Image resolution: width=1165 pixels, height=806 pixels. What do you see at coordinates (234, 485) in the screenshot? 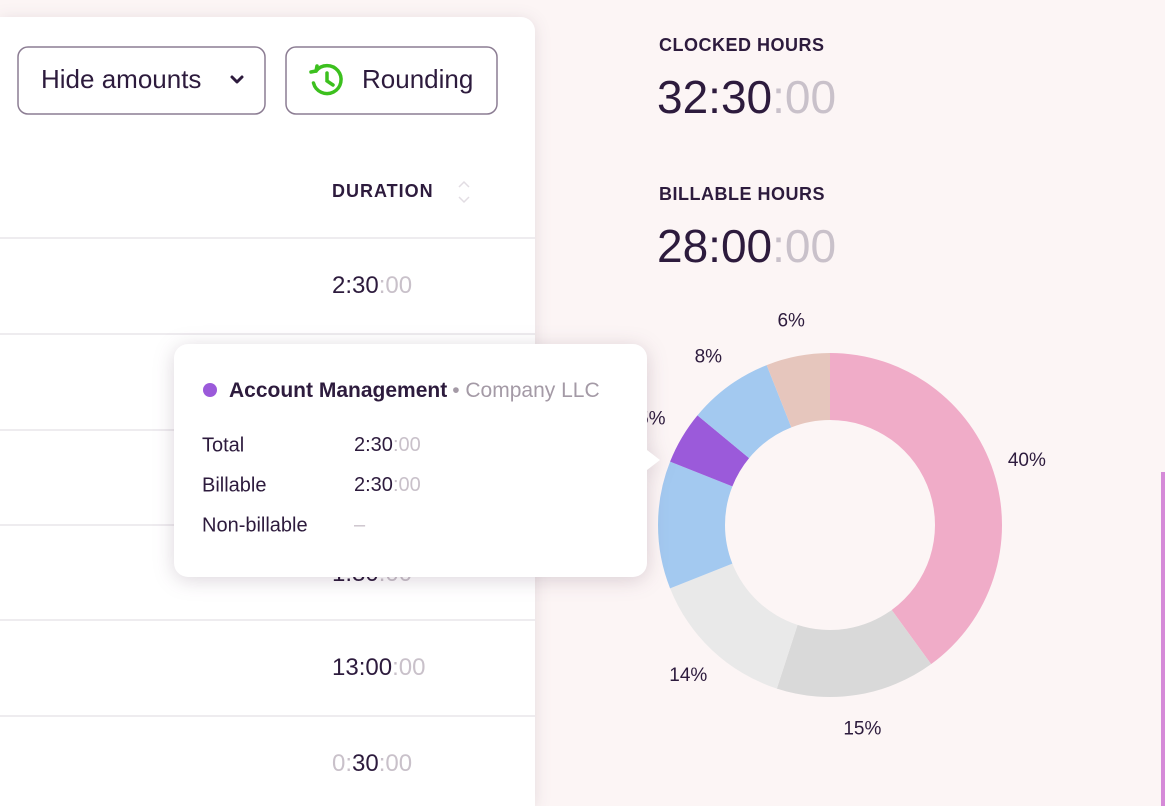
I see `tooltip-row-label: Billable` at bounding box center [234, 485].